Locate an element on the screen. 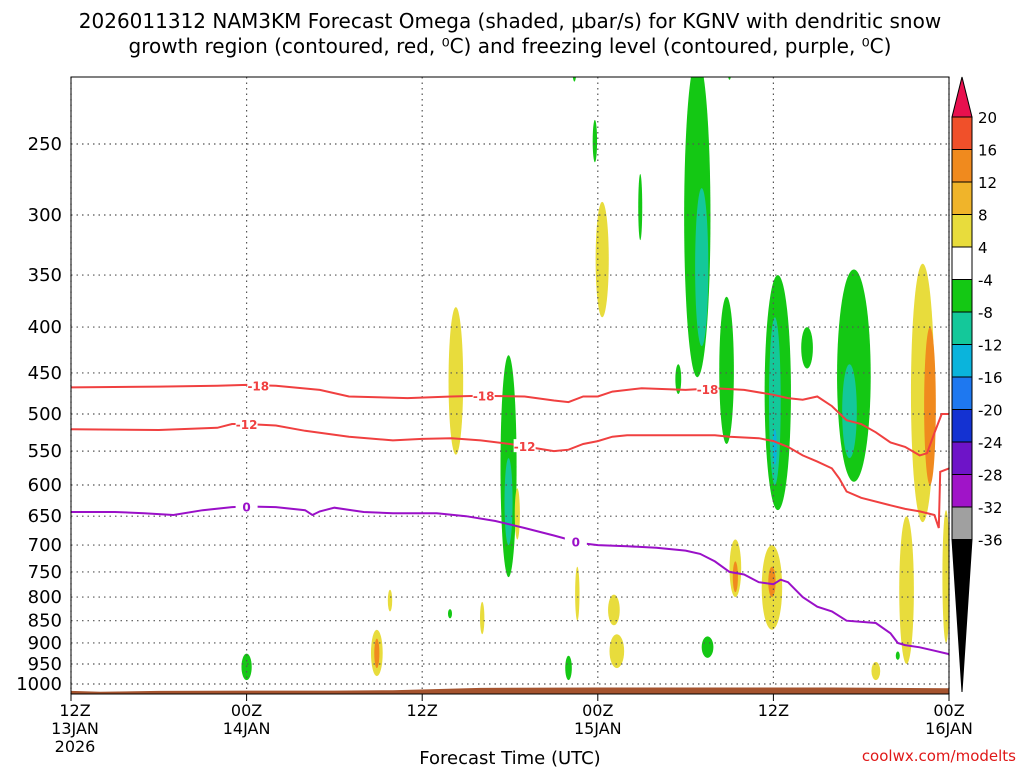 The image size is (1024, 768). y-tick-label: 1000 is located at coordinates (39, 684).